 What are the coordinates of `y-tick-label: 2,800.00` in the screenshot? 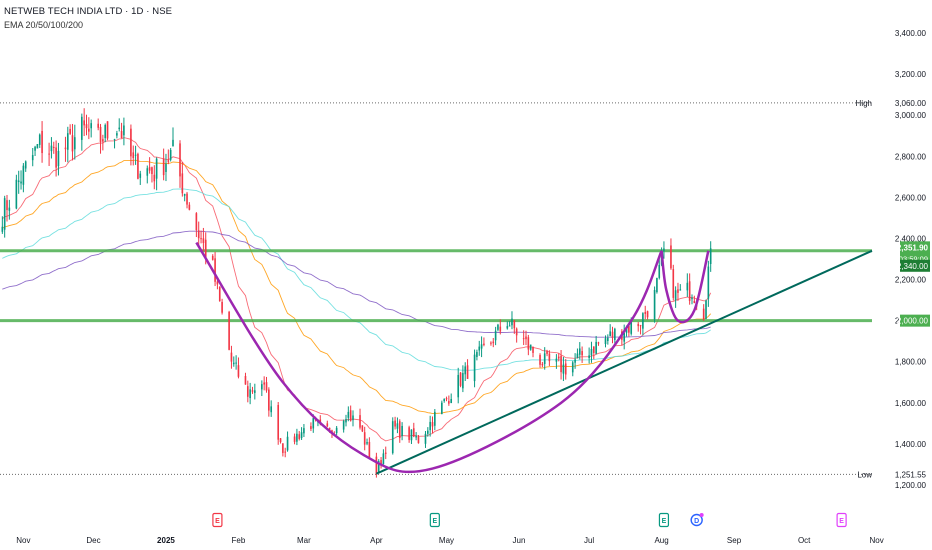 It's located at (911, 156).